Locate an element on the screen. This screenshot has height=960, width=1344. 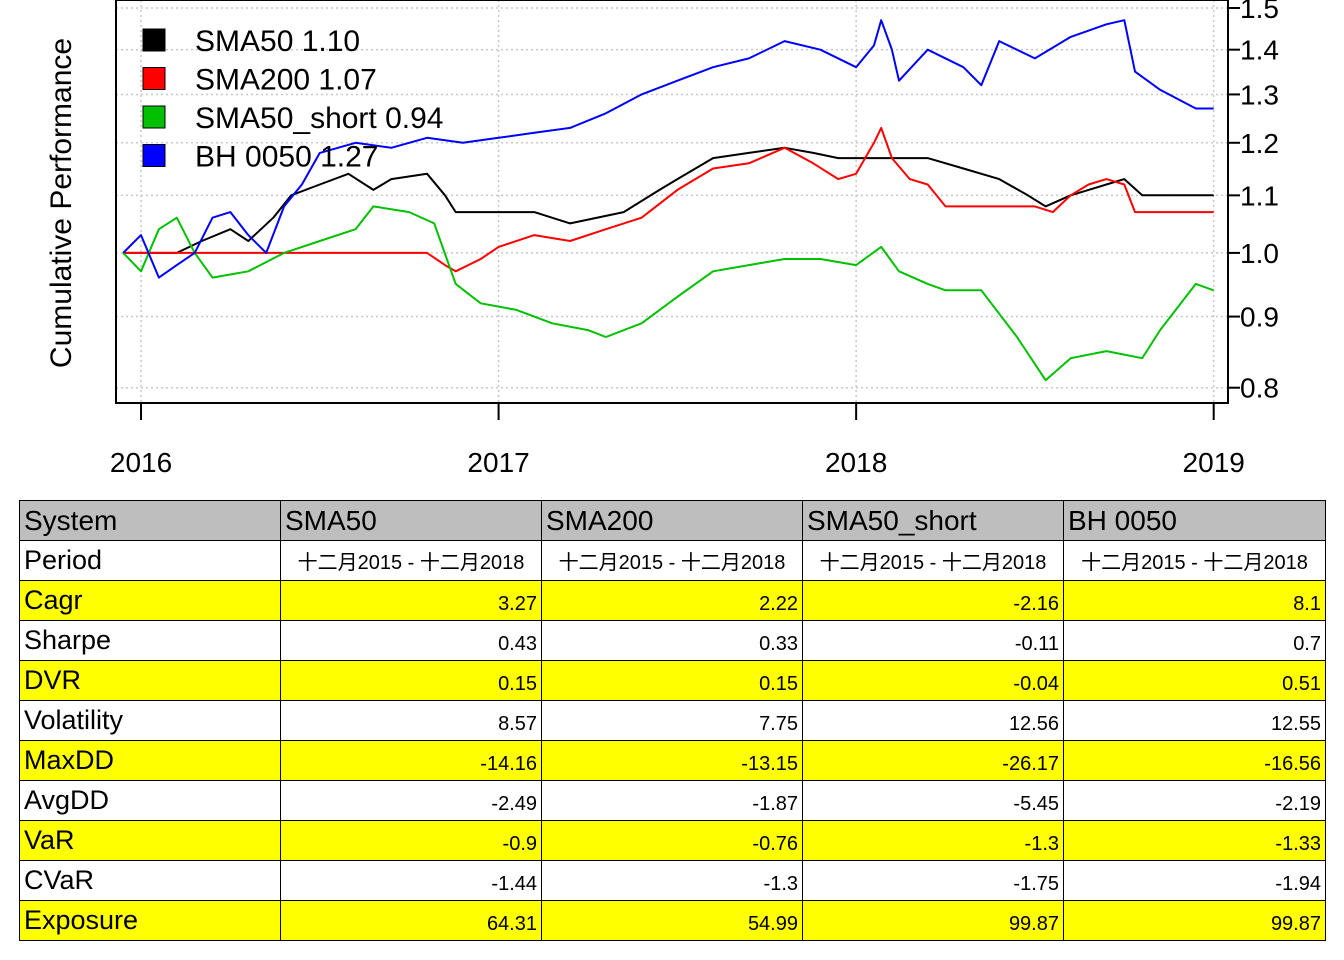
legend-label: SMA50_short 0.94 is located at coordinates (319, 118).